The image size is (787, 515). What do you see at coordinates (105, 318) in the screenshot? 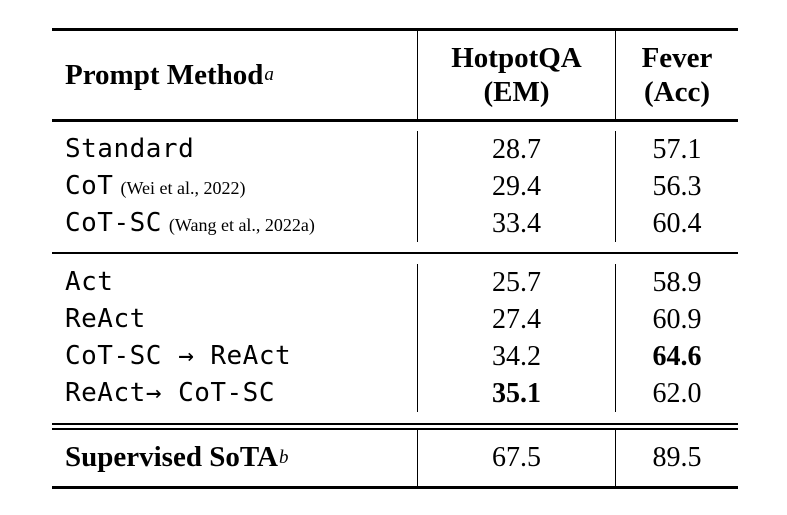
I see `method-name: ReAct` at bounding box center [105, 318].